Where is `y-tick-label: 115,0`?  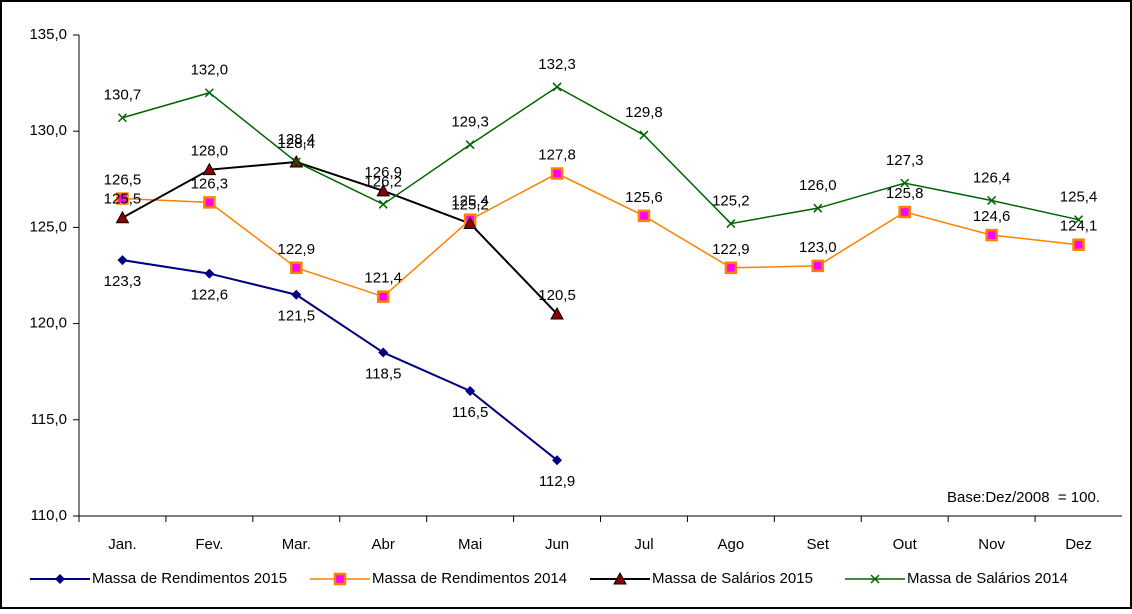
y-tick-label: 115,0 is located at coordinates (49, 419).